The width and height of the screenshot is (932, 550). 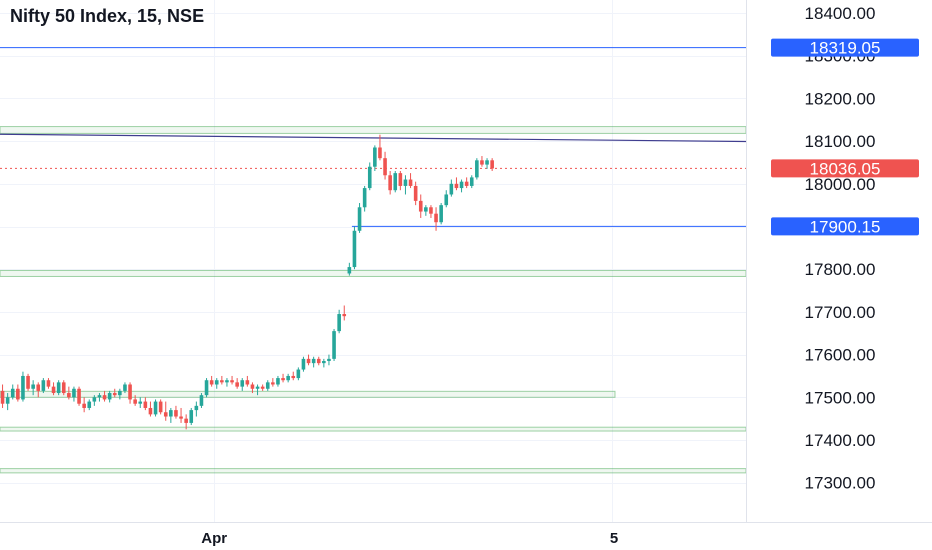 I want to click on price-tick-label: 17600.00, so click(x=840, y=355).